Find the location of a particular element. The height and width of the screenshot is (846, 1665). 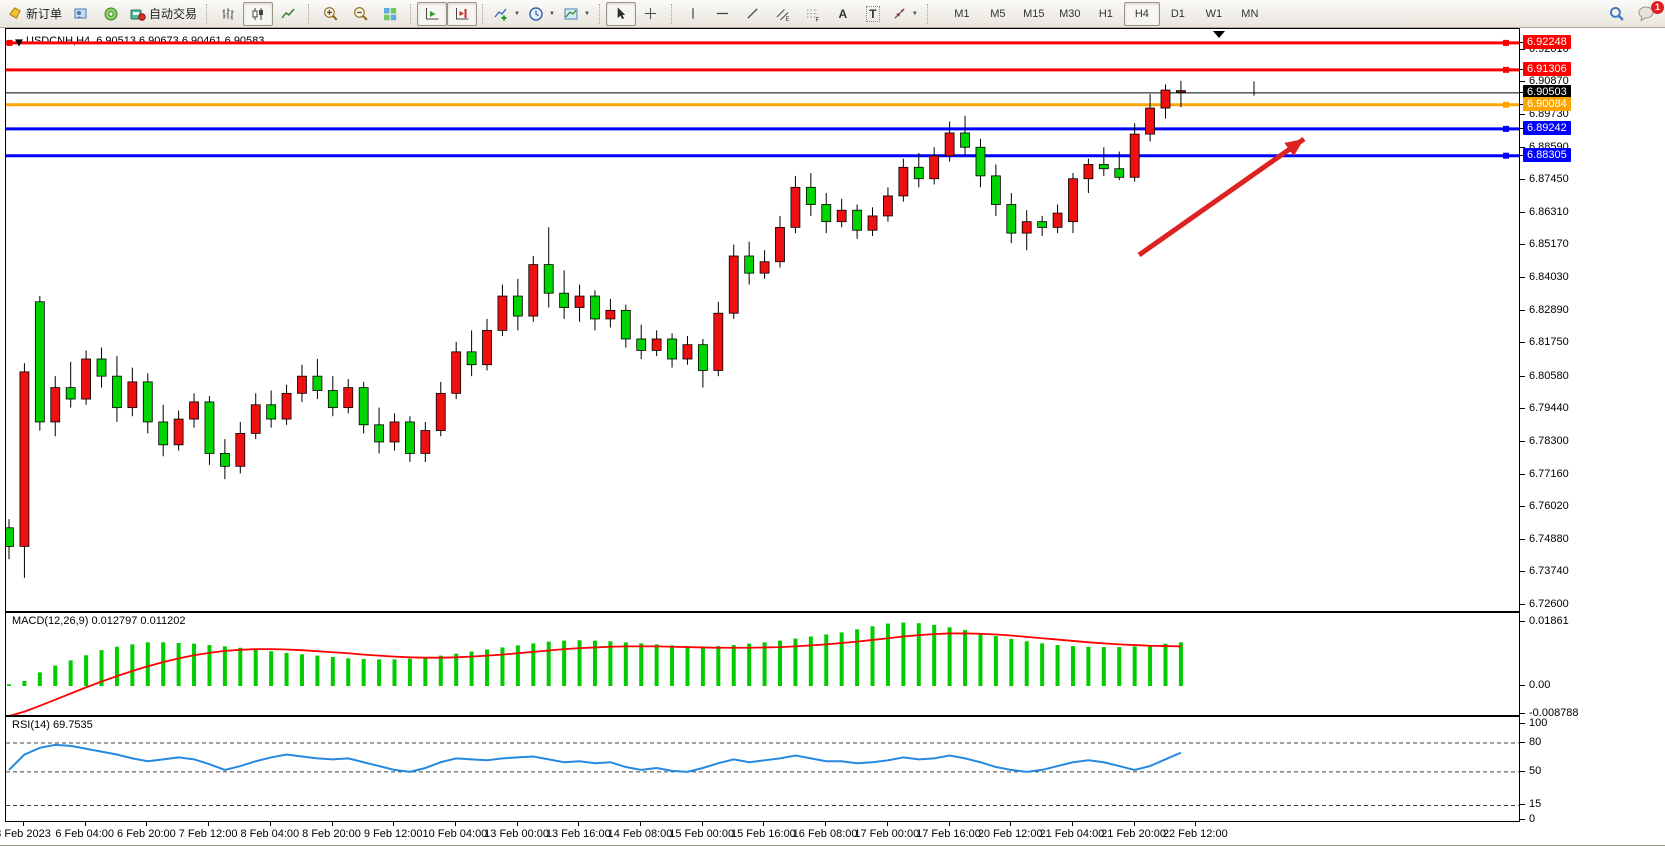

auto-trading-icon is located at coordinates (138, 14).